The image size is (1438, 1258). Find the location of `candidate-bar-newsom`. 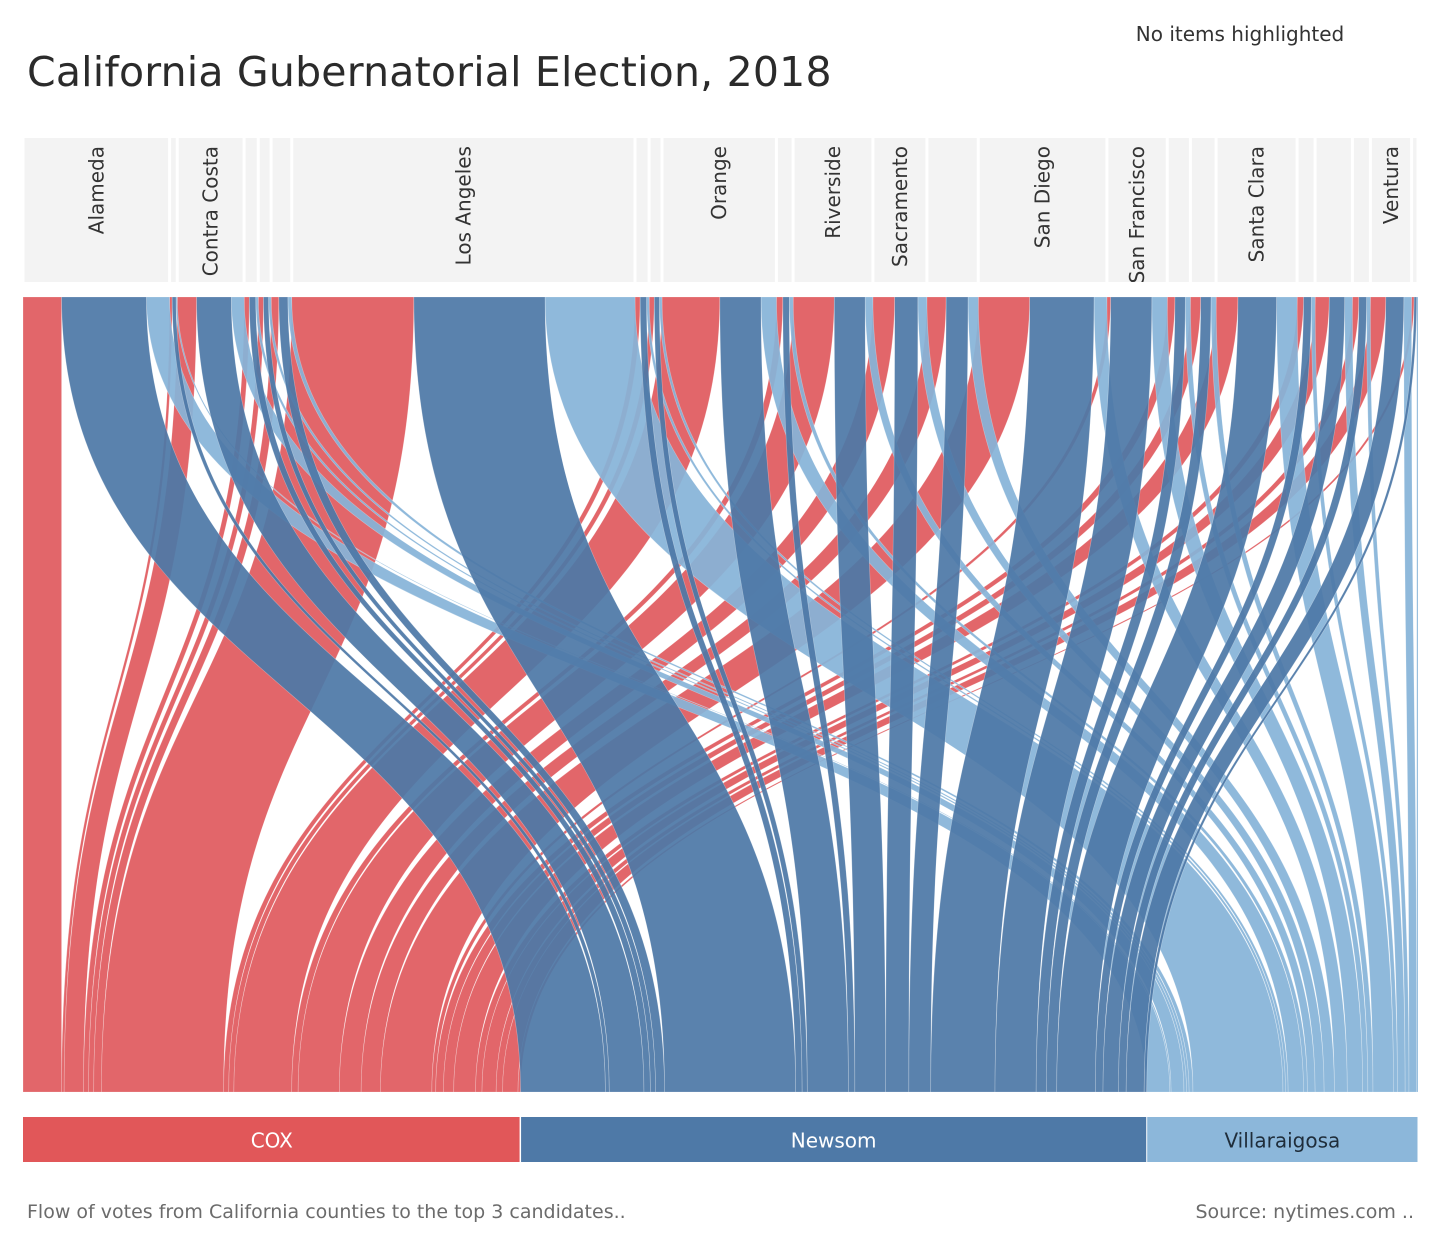

candidate-bar-newsom is located at coordinates (834, 1139).